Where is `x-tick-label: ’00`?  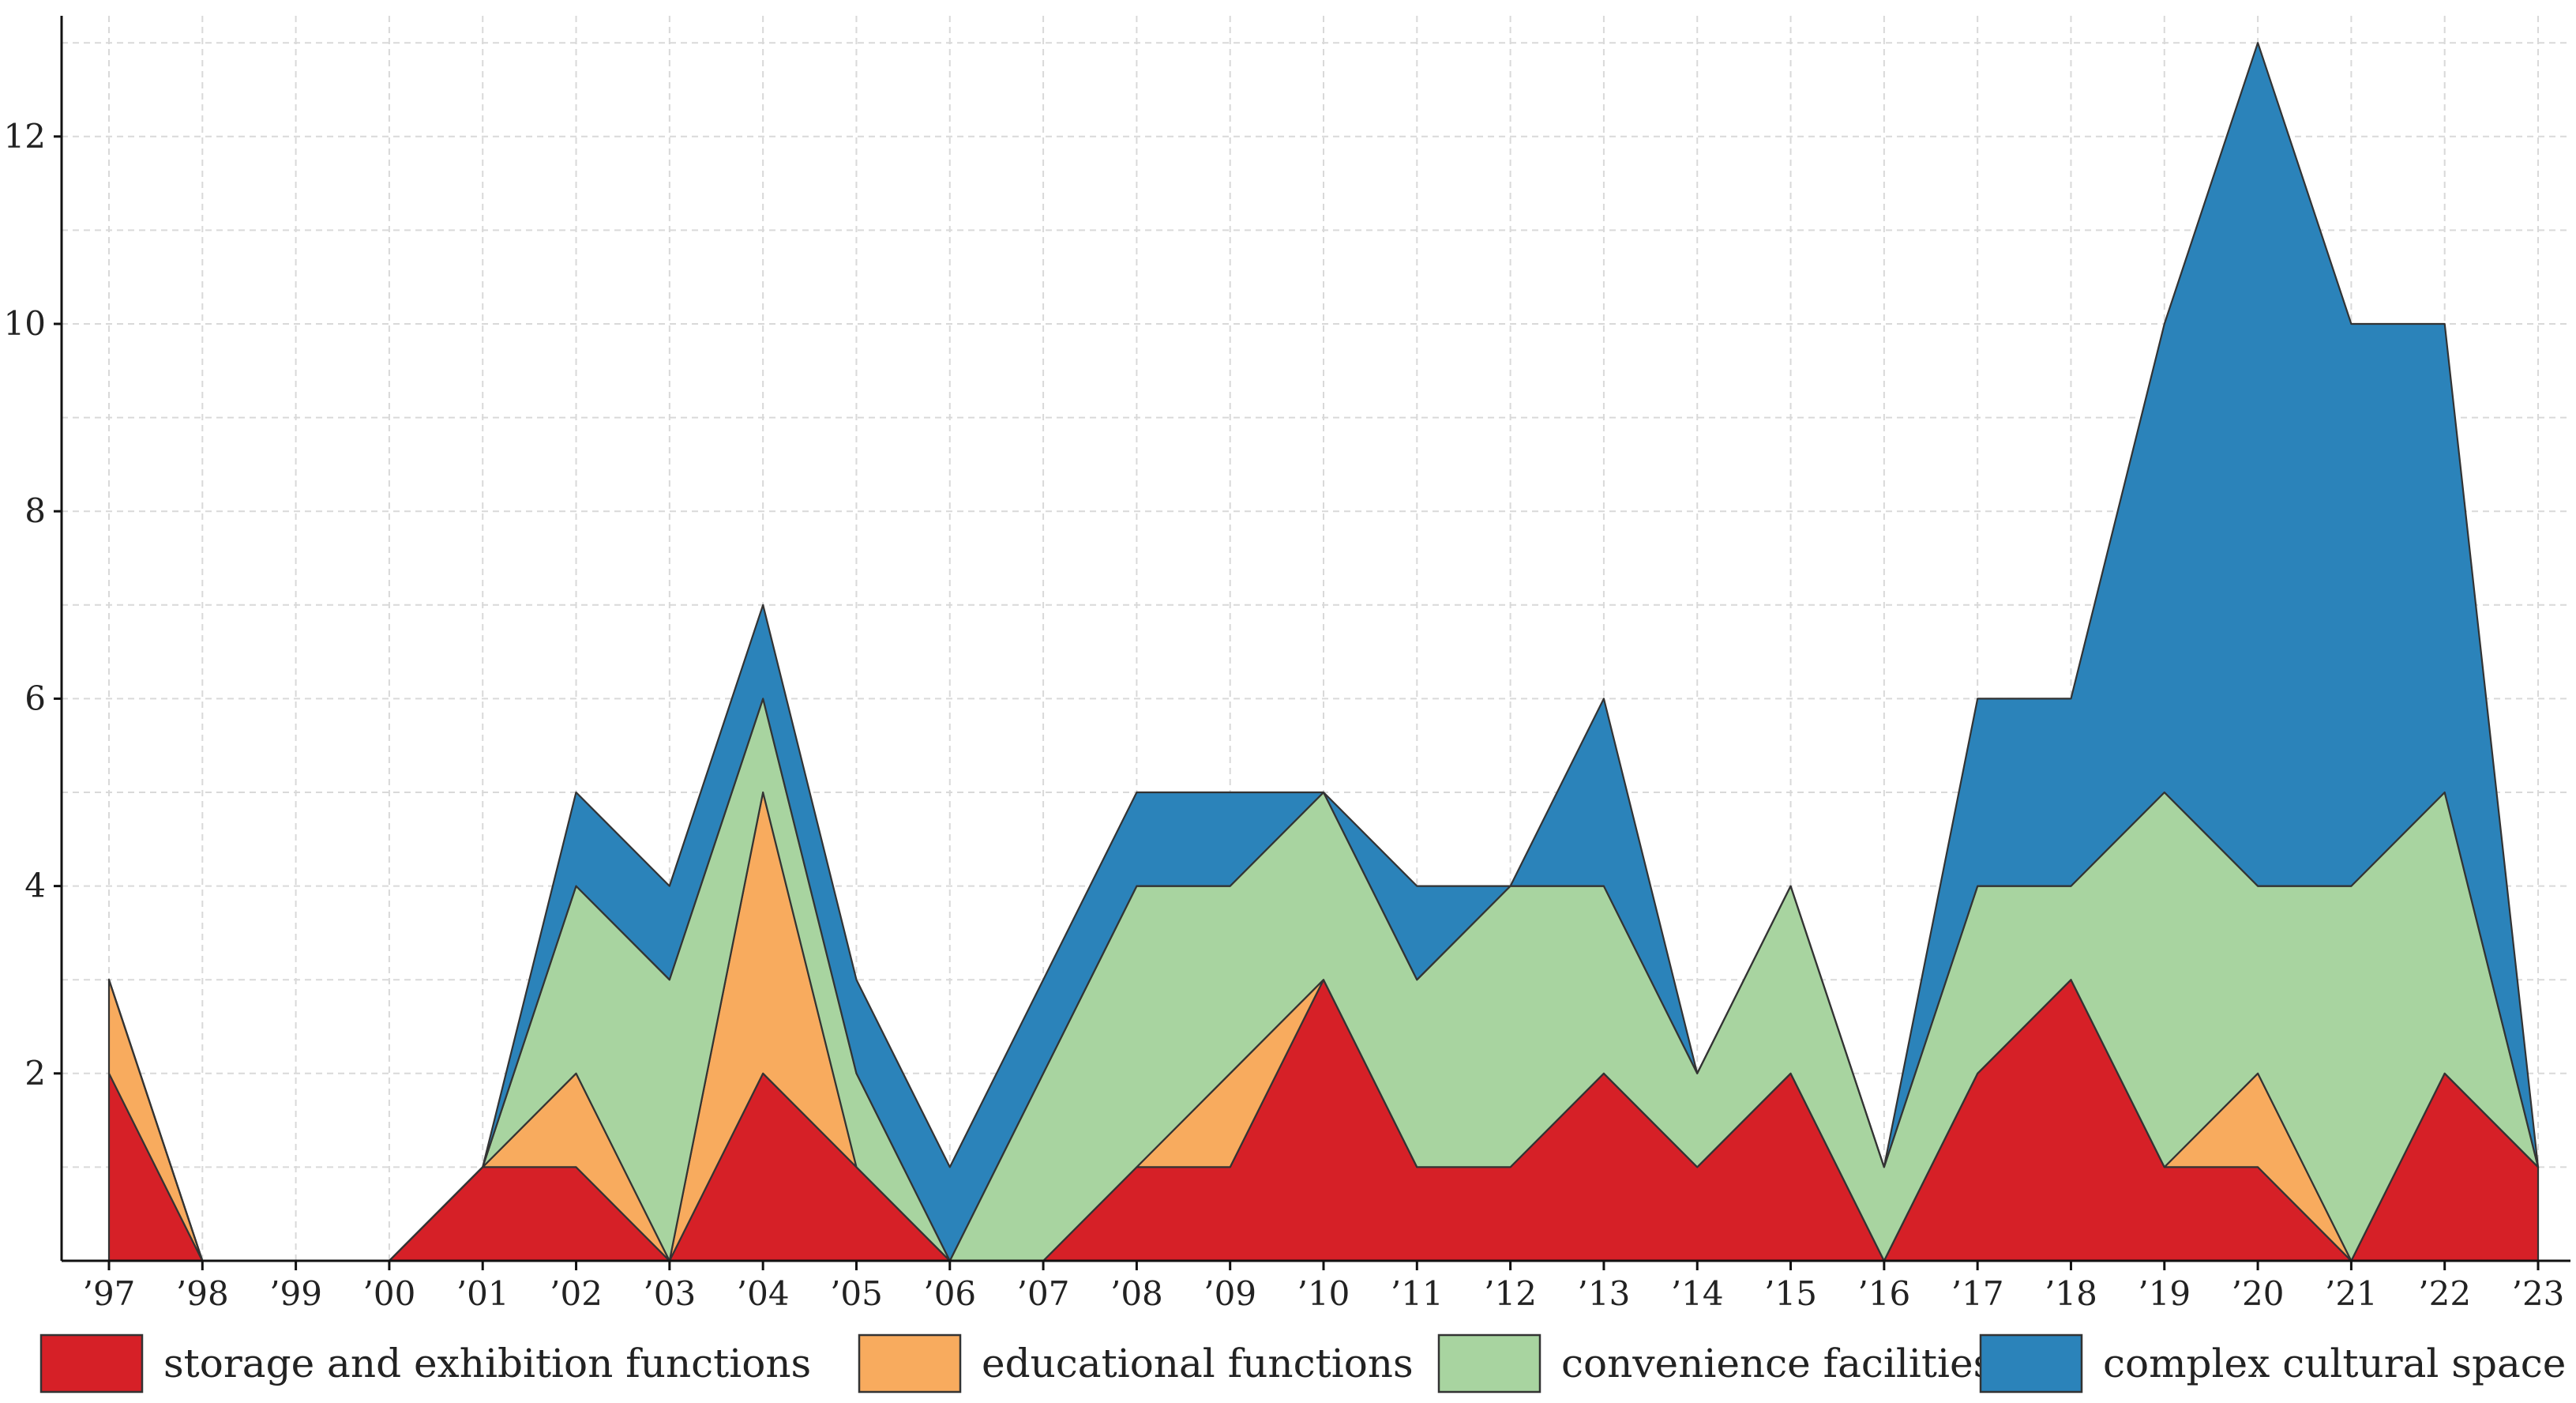
x-tick-label: ’00 is located at coordinates (389, 1293).